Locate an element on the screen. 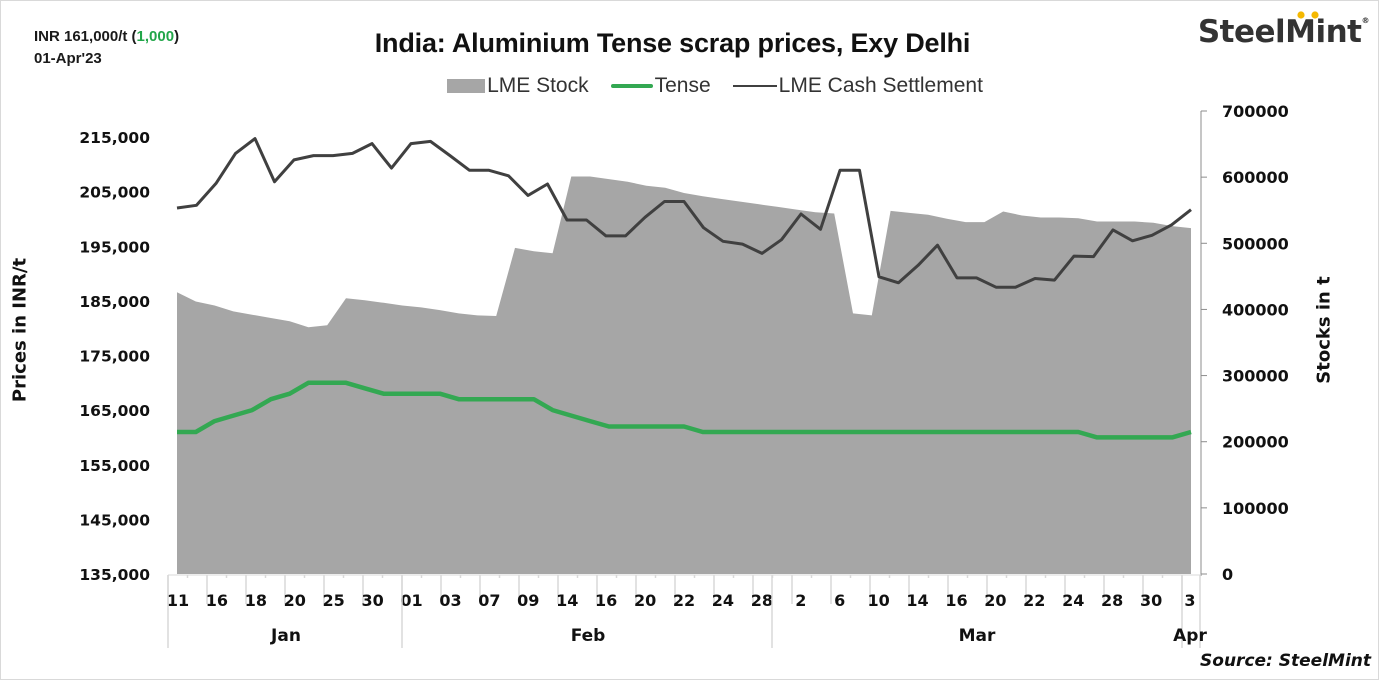 The width and height of the screenshot is (1379, 680). left-axis-tick: 175,000 is located at coordinates (114, 357).